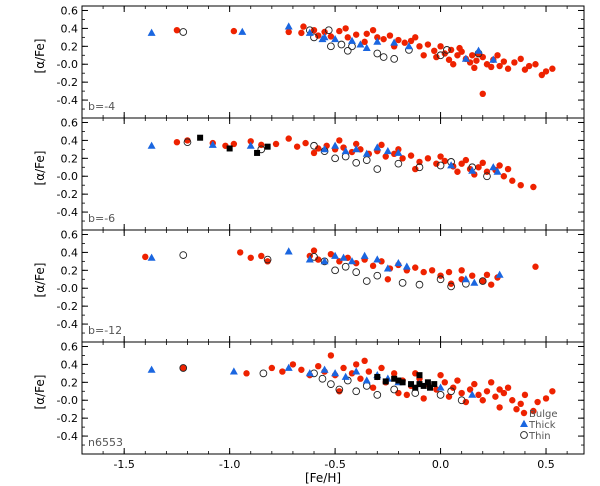 Image resolution: width=600 pixels, height=486 pixels. Describe the element at coordinates (70, 10) in the screenshot. I see `y-tick-label: 0.6` at that location.